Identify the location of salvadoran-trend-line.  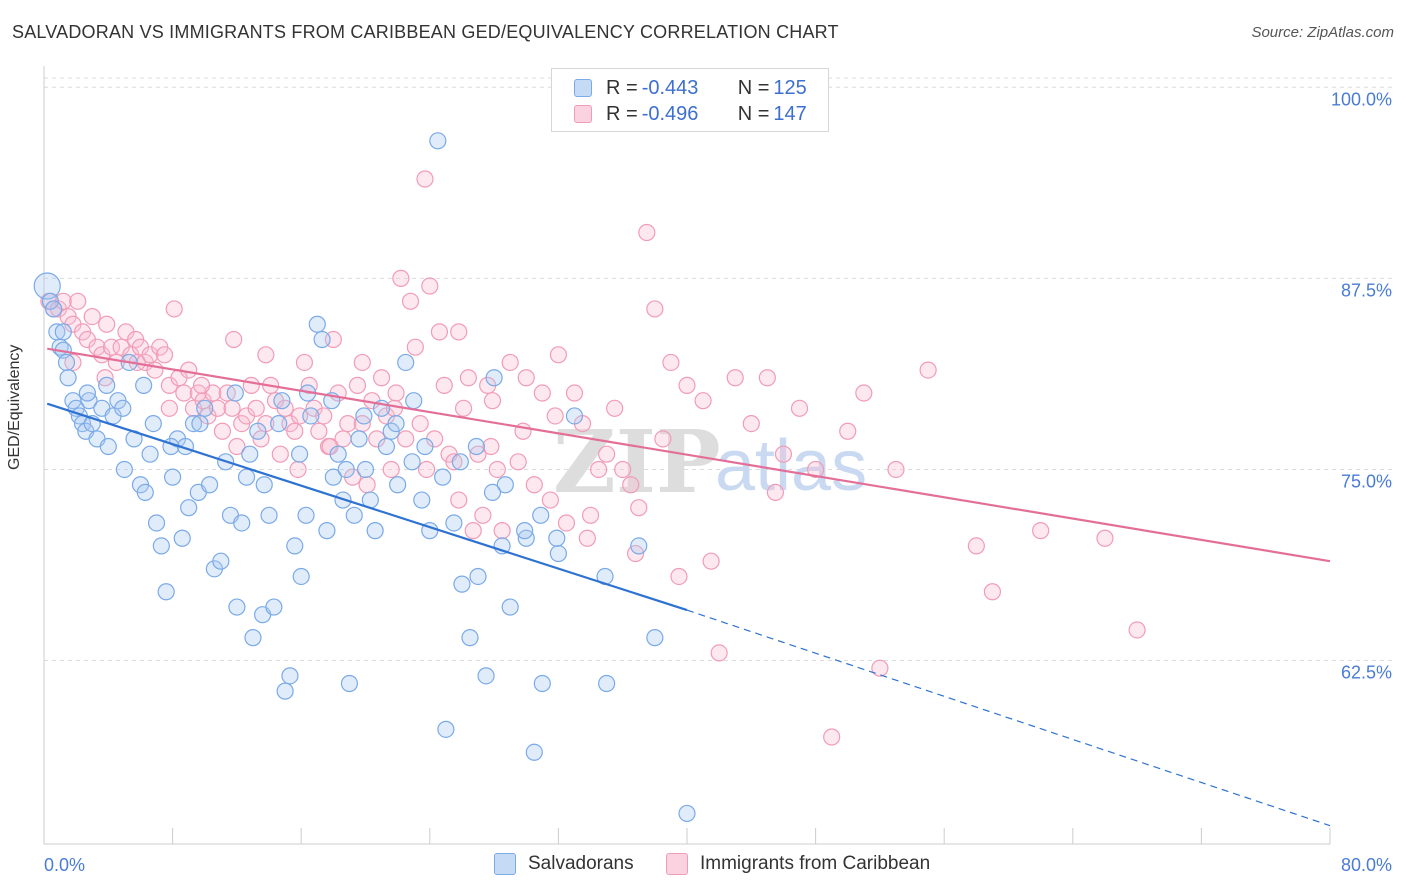
(367, 507).